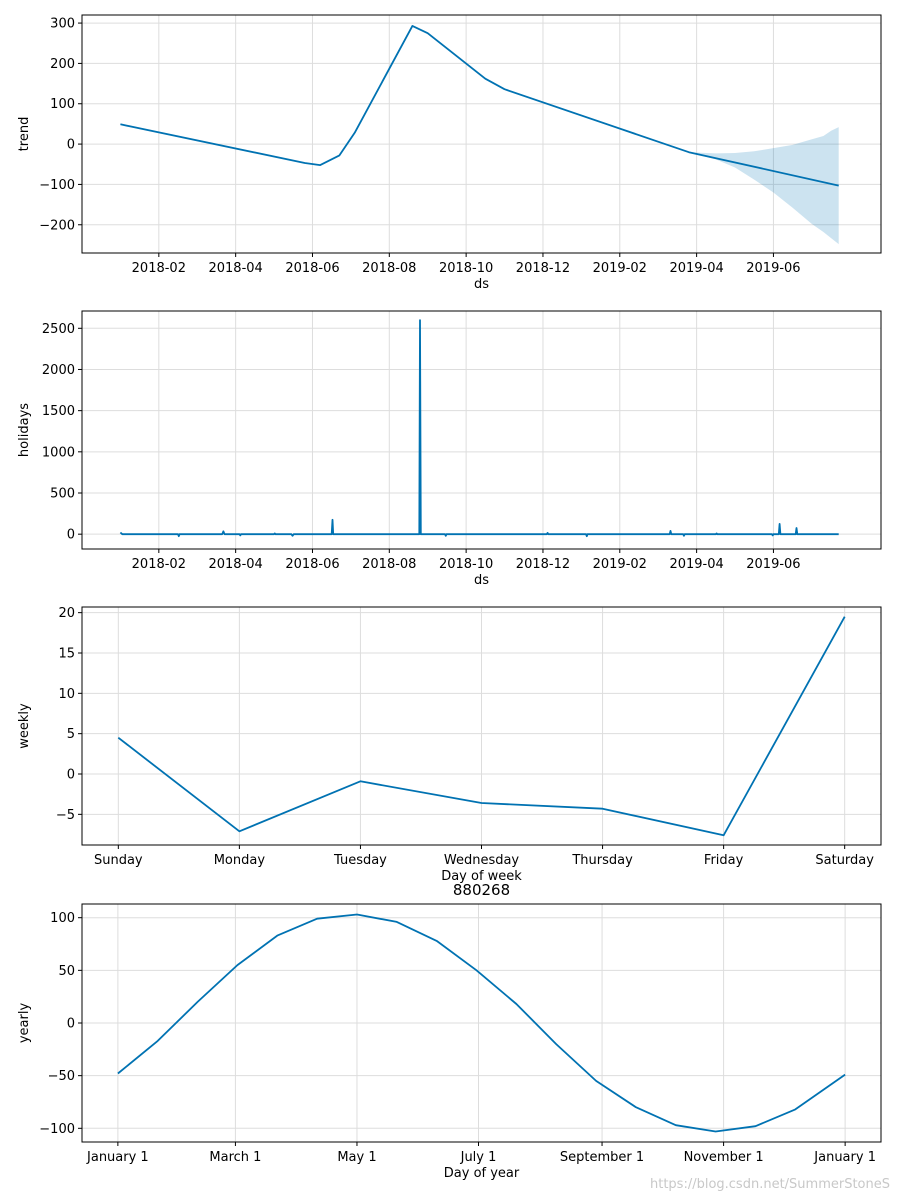 This screenshot has height=1200, width=900. What do you see at coordinates (24, 1023) in the screenshot?
I see `y-axis-label: yearly` at bounding box center [24, 1023].